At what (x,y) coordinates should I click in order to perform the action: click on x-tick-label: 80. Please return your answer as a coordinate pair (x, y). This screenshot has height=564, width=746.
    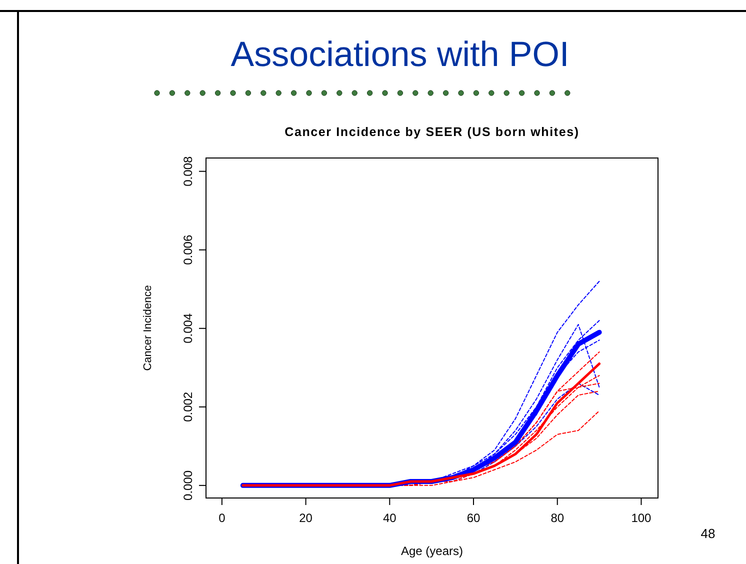
    Looking at the image, I should click on (557, 518).